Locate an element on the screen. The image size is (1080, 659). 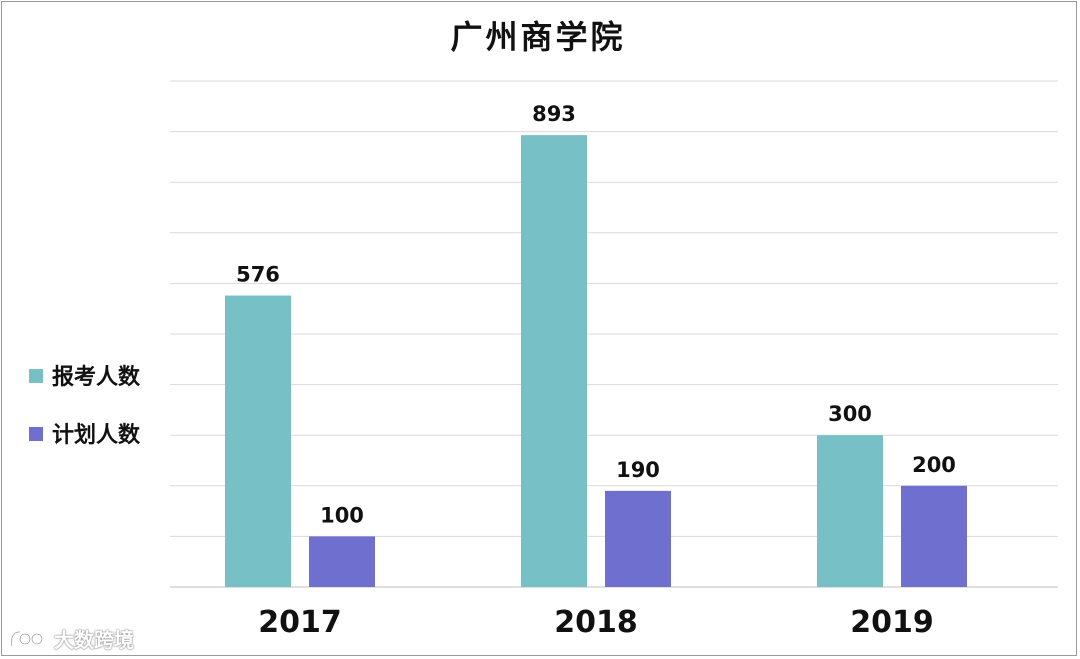
data-label-2018-series-0: 893 is located at coordinates (554, 114).